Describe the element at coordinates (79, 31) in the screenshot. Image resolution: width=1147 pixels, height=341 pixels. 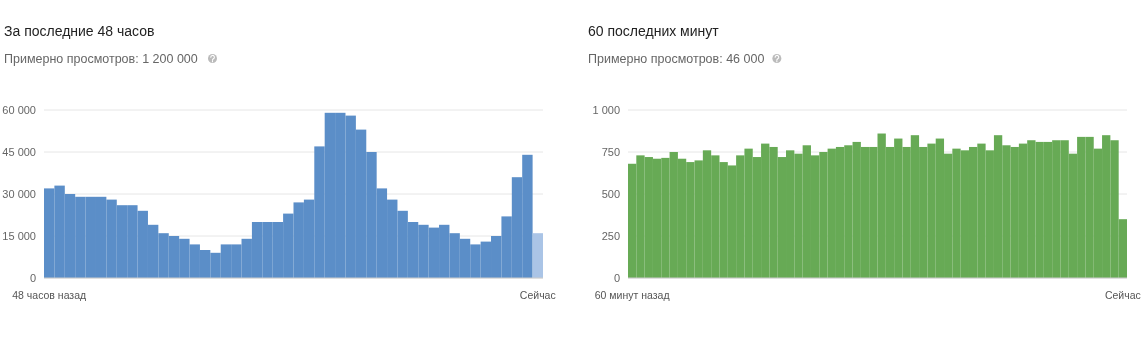
I see `chart-title: За последние 48 часов` at that location.